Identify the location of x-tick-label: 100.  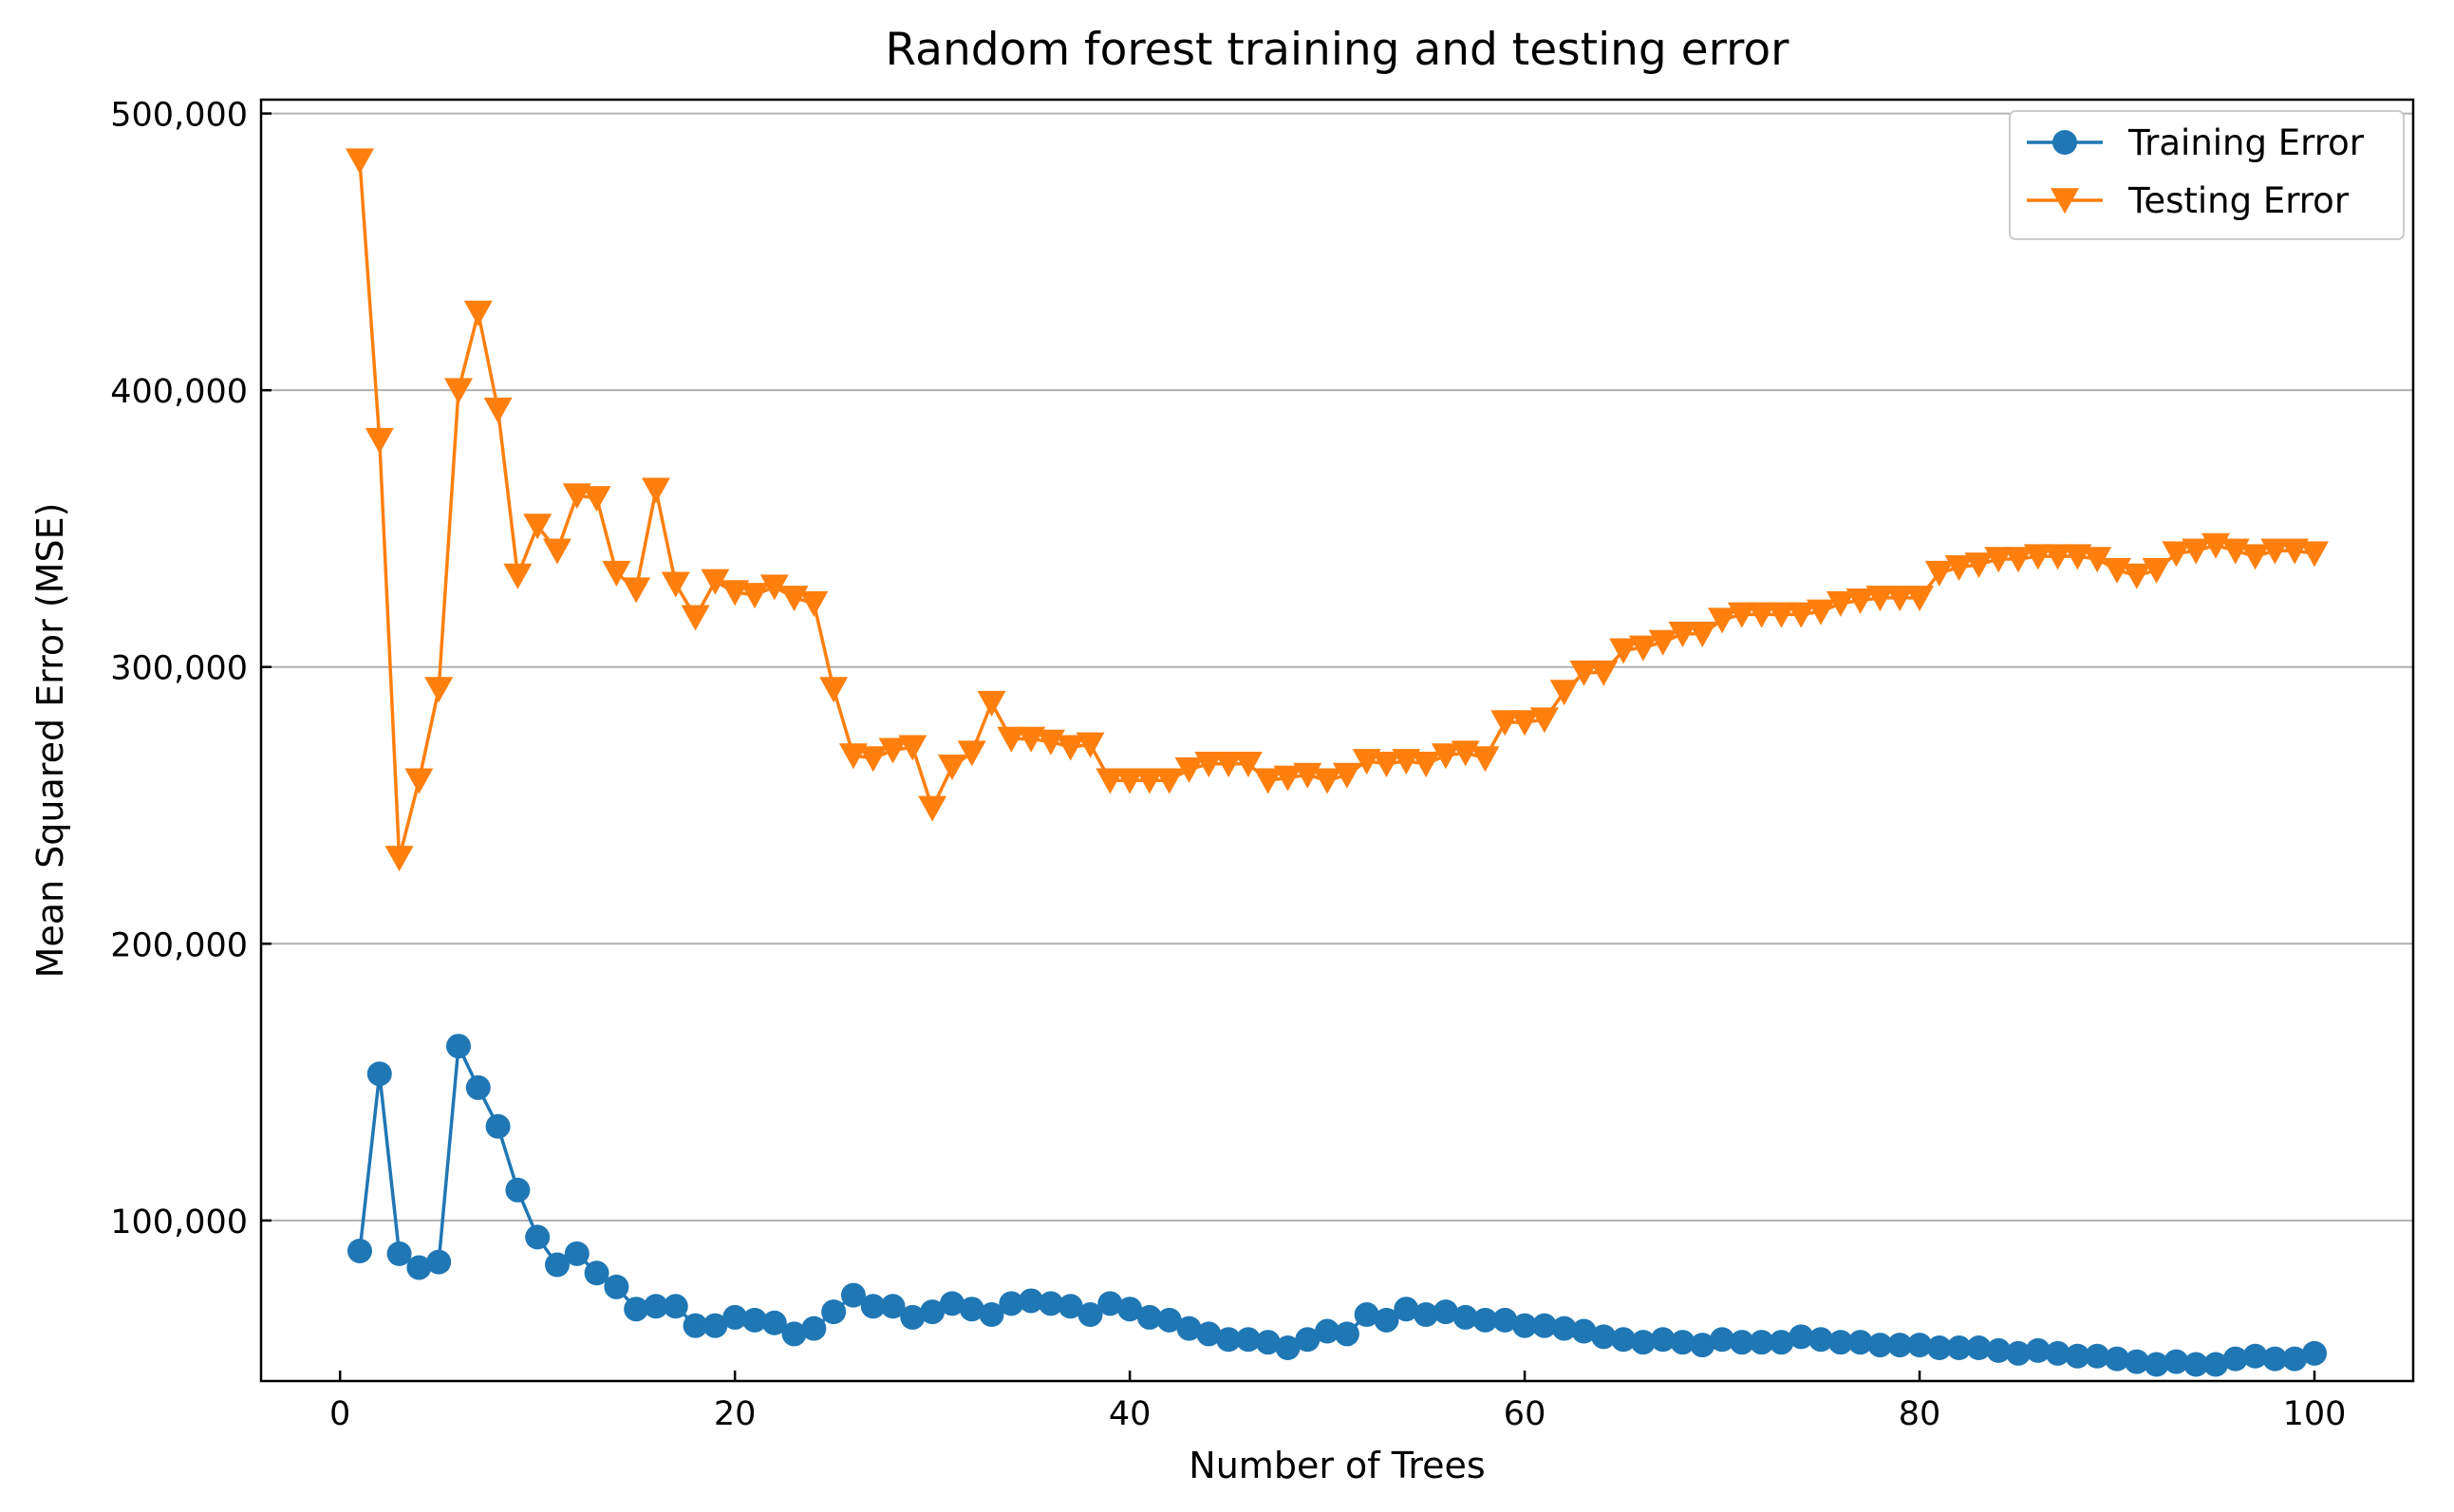
(2315, 1414).